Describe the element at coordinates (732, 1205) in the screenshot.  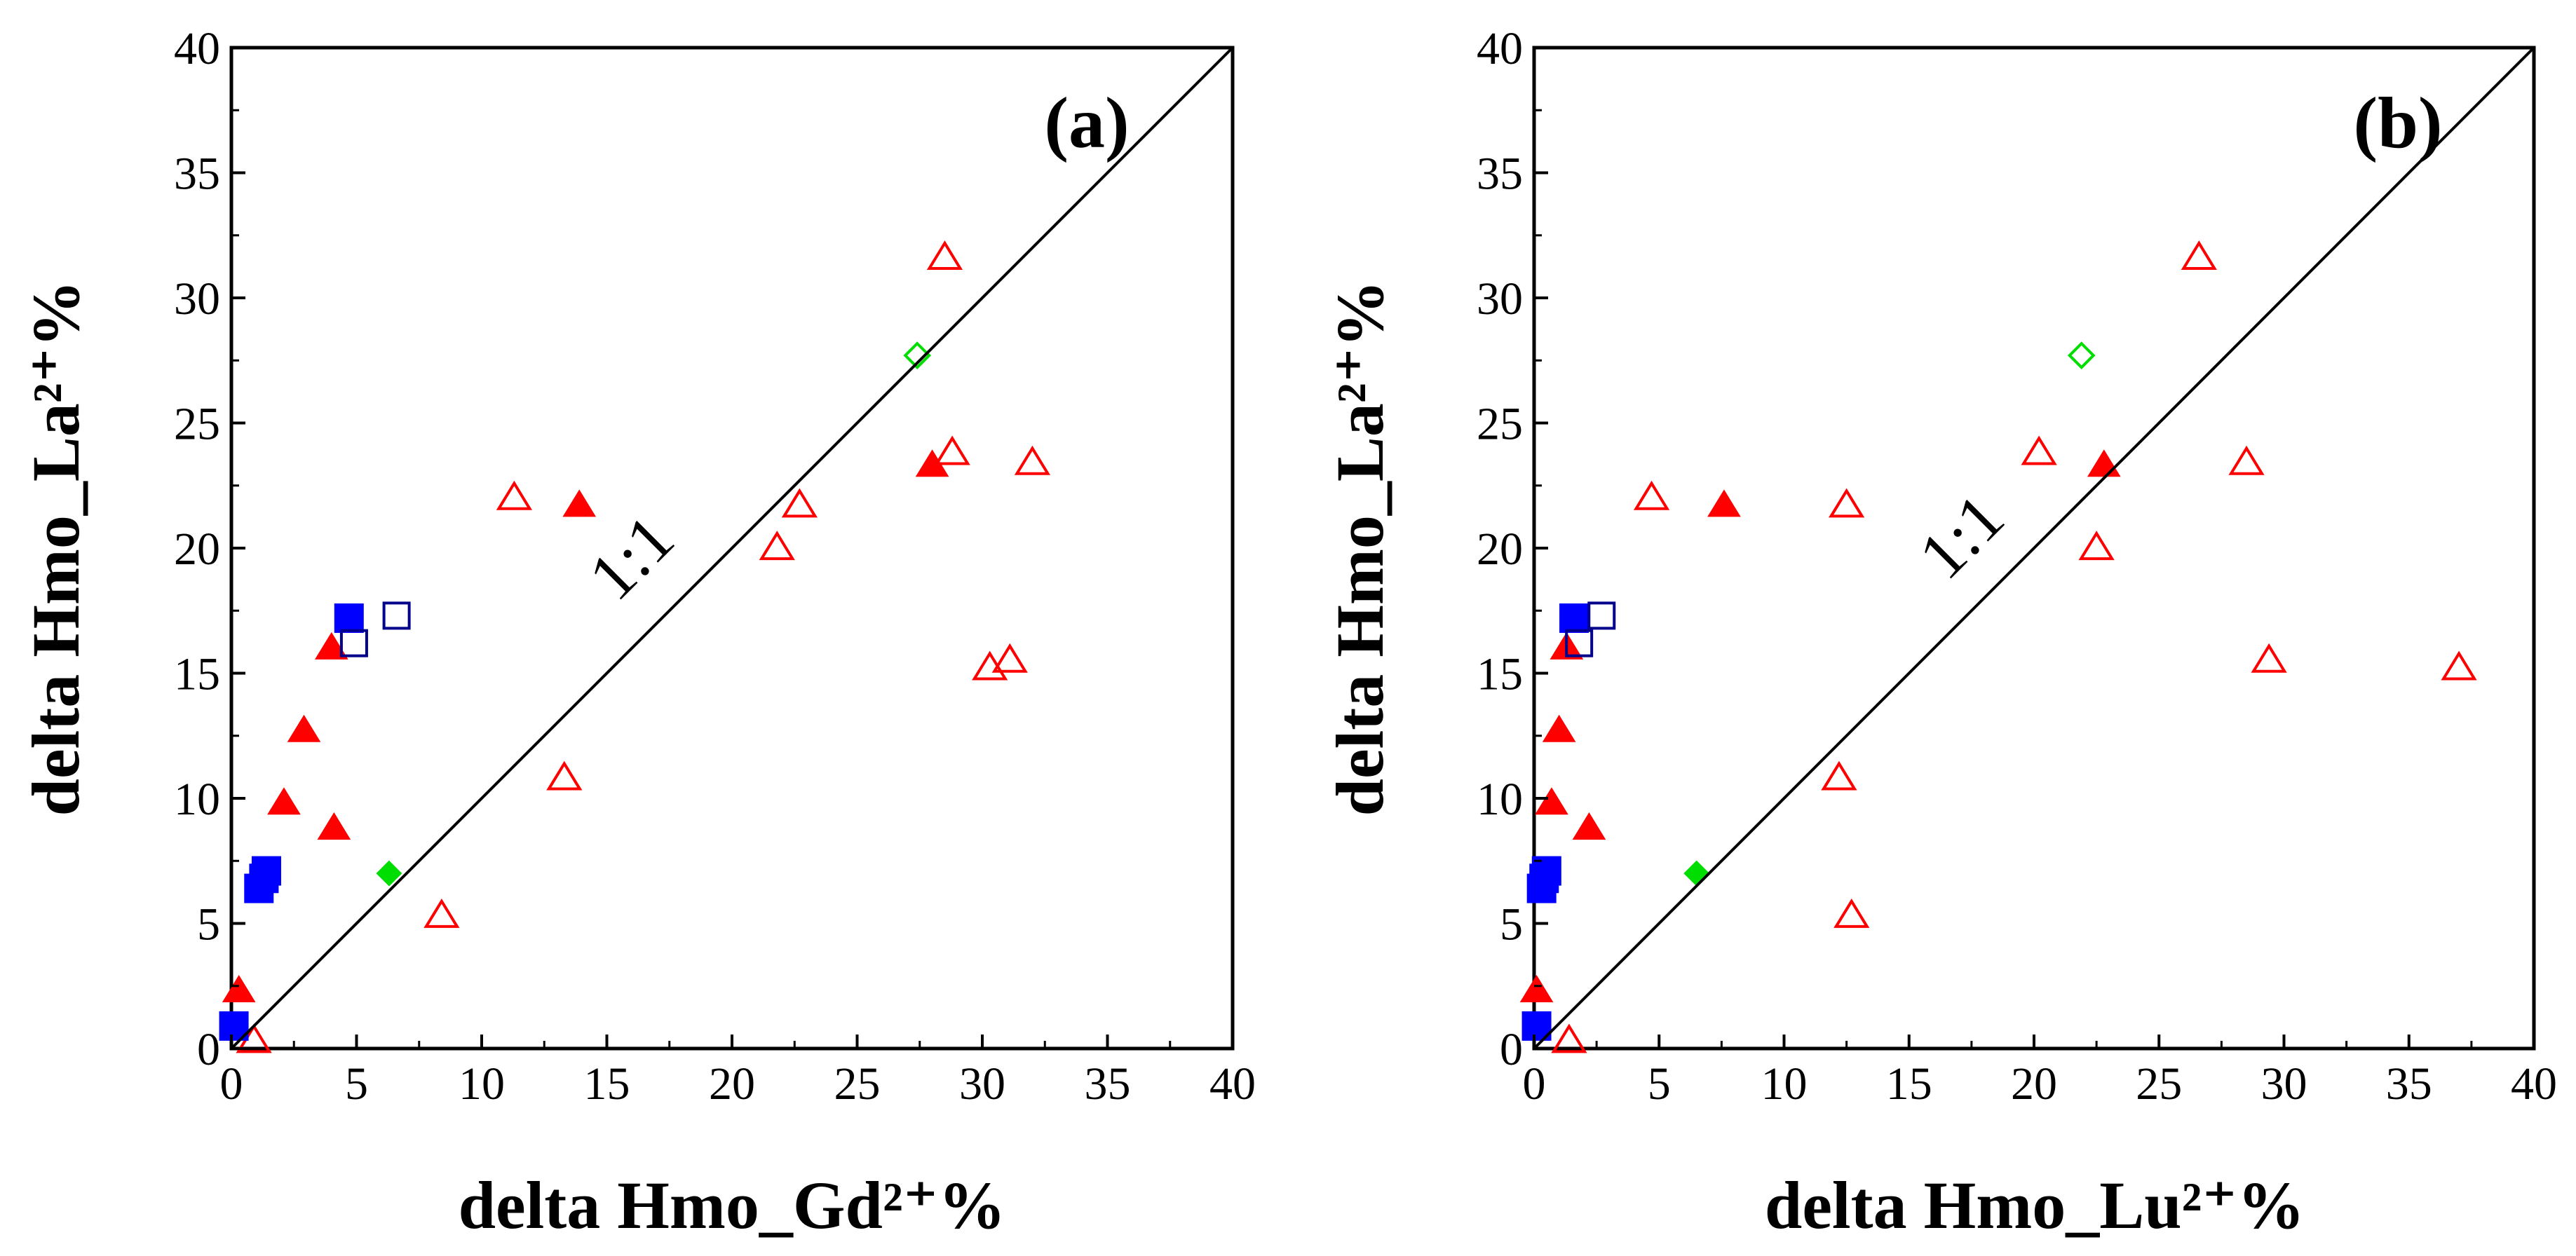
I see `x-axis-title: delta Hmo_Gd²⁺%` at that location.